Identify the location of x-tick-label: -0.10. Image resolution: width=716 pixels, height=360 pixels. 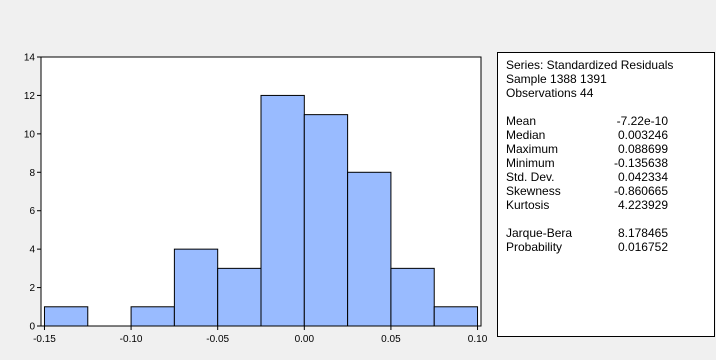
(131, 339).